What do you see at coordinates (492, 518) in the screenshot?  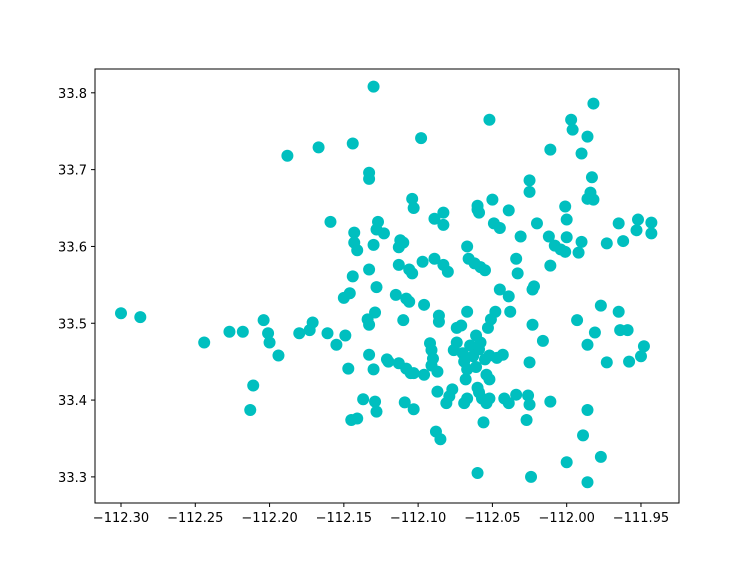 I see `x-tick-label: −112.05` at bounding box center [492, 518].